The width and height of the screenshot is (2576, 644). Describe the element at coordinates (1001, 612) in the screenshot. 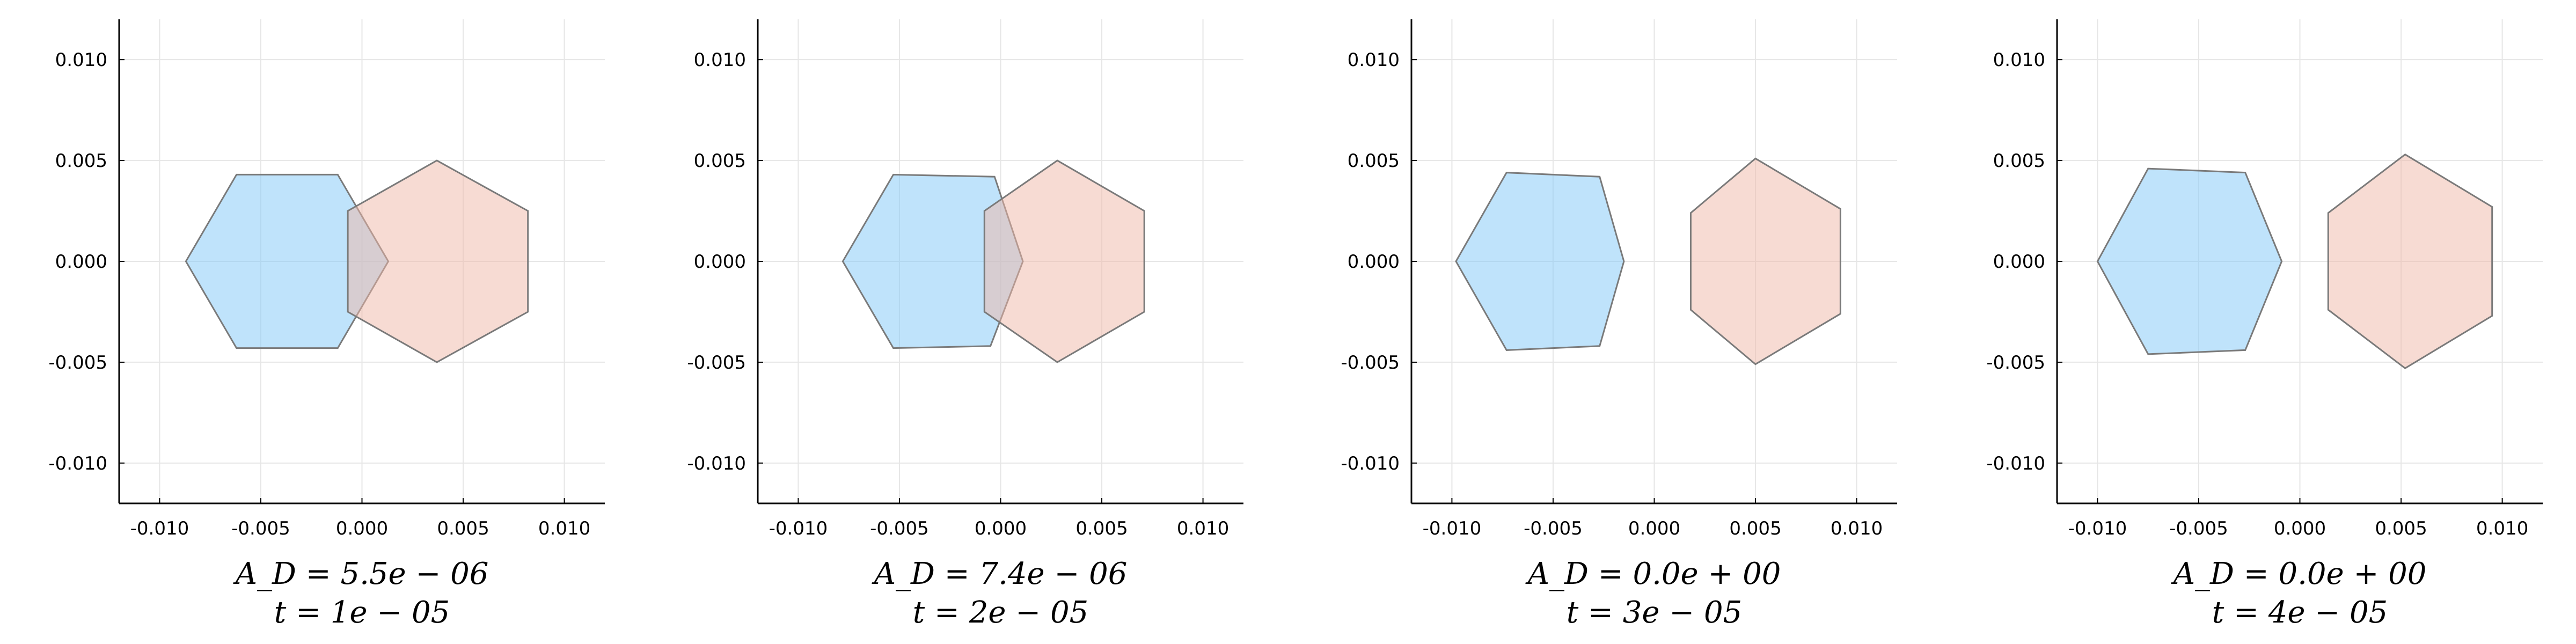

I see `caption-time: t = 2e − 05` at that location.